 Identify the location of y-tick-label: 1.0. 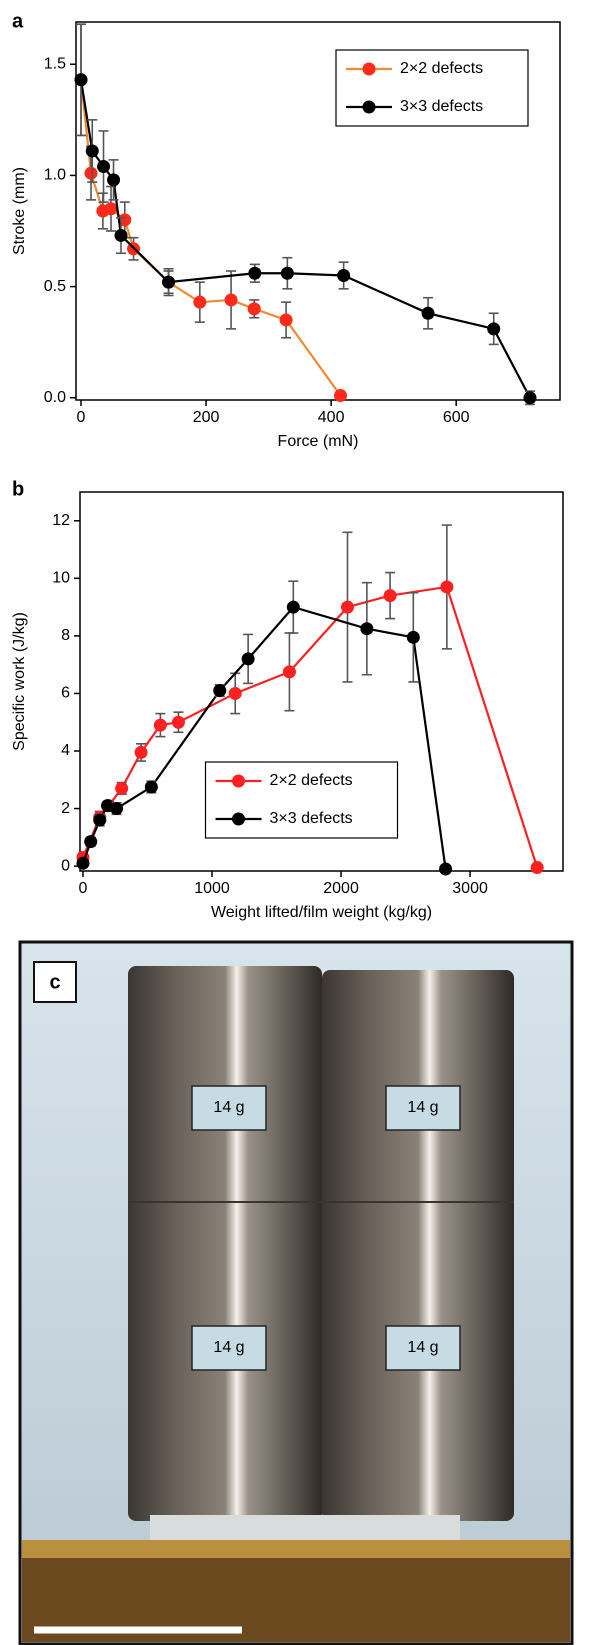
(55, 175).